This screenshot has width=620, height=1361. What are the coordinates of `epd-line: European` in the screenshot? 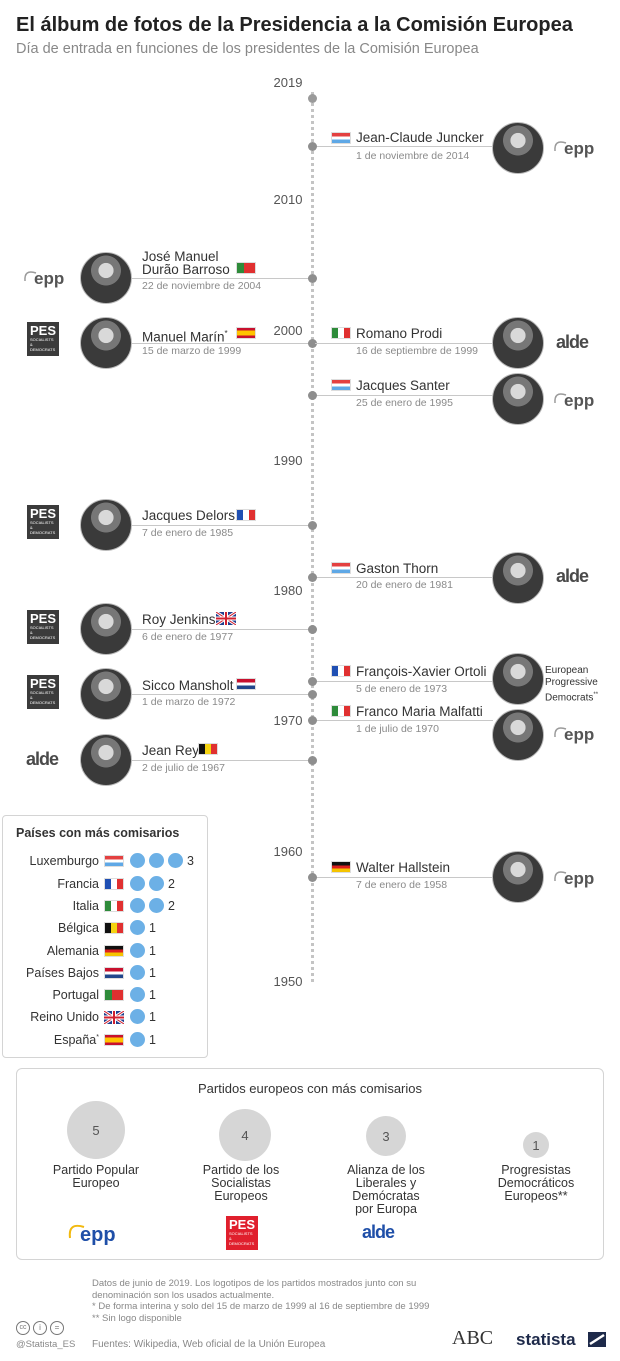 It's located at (567, 670).